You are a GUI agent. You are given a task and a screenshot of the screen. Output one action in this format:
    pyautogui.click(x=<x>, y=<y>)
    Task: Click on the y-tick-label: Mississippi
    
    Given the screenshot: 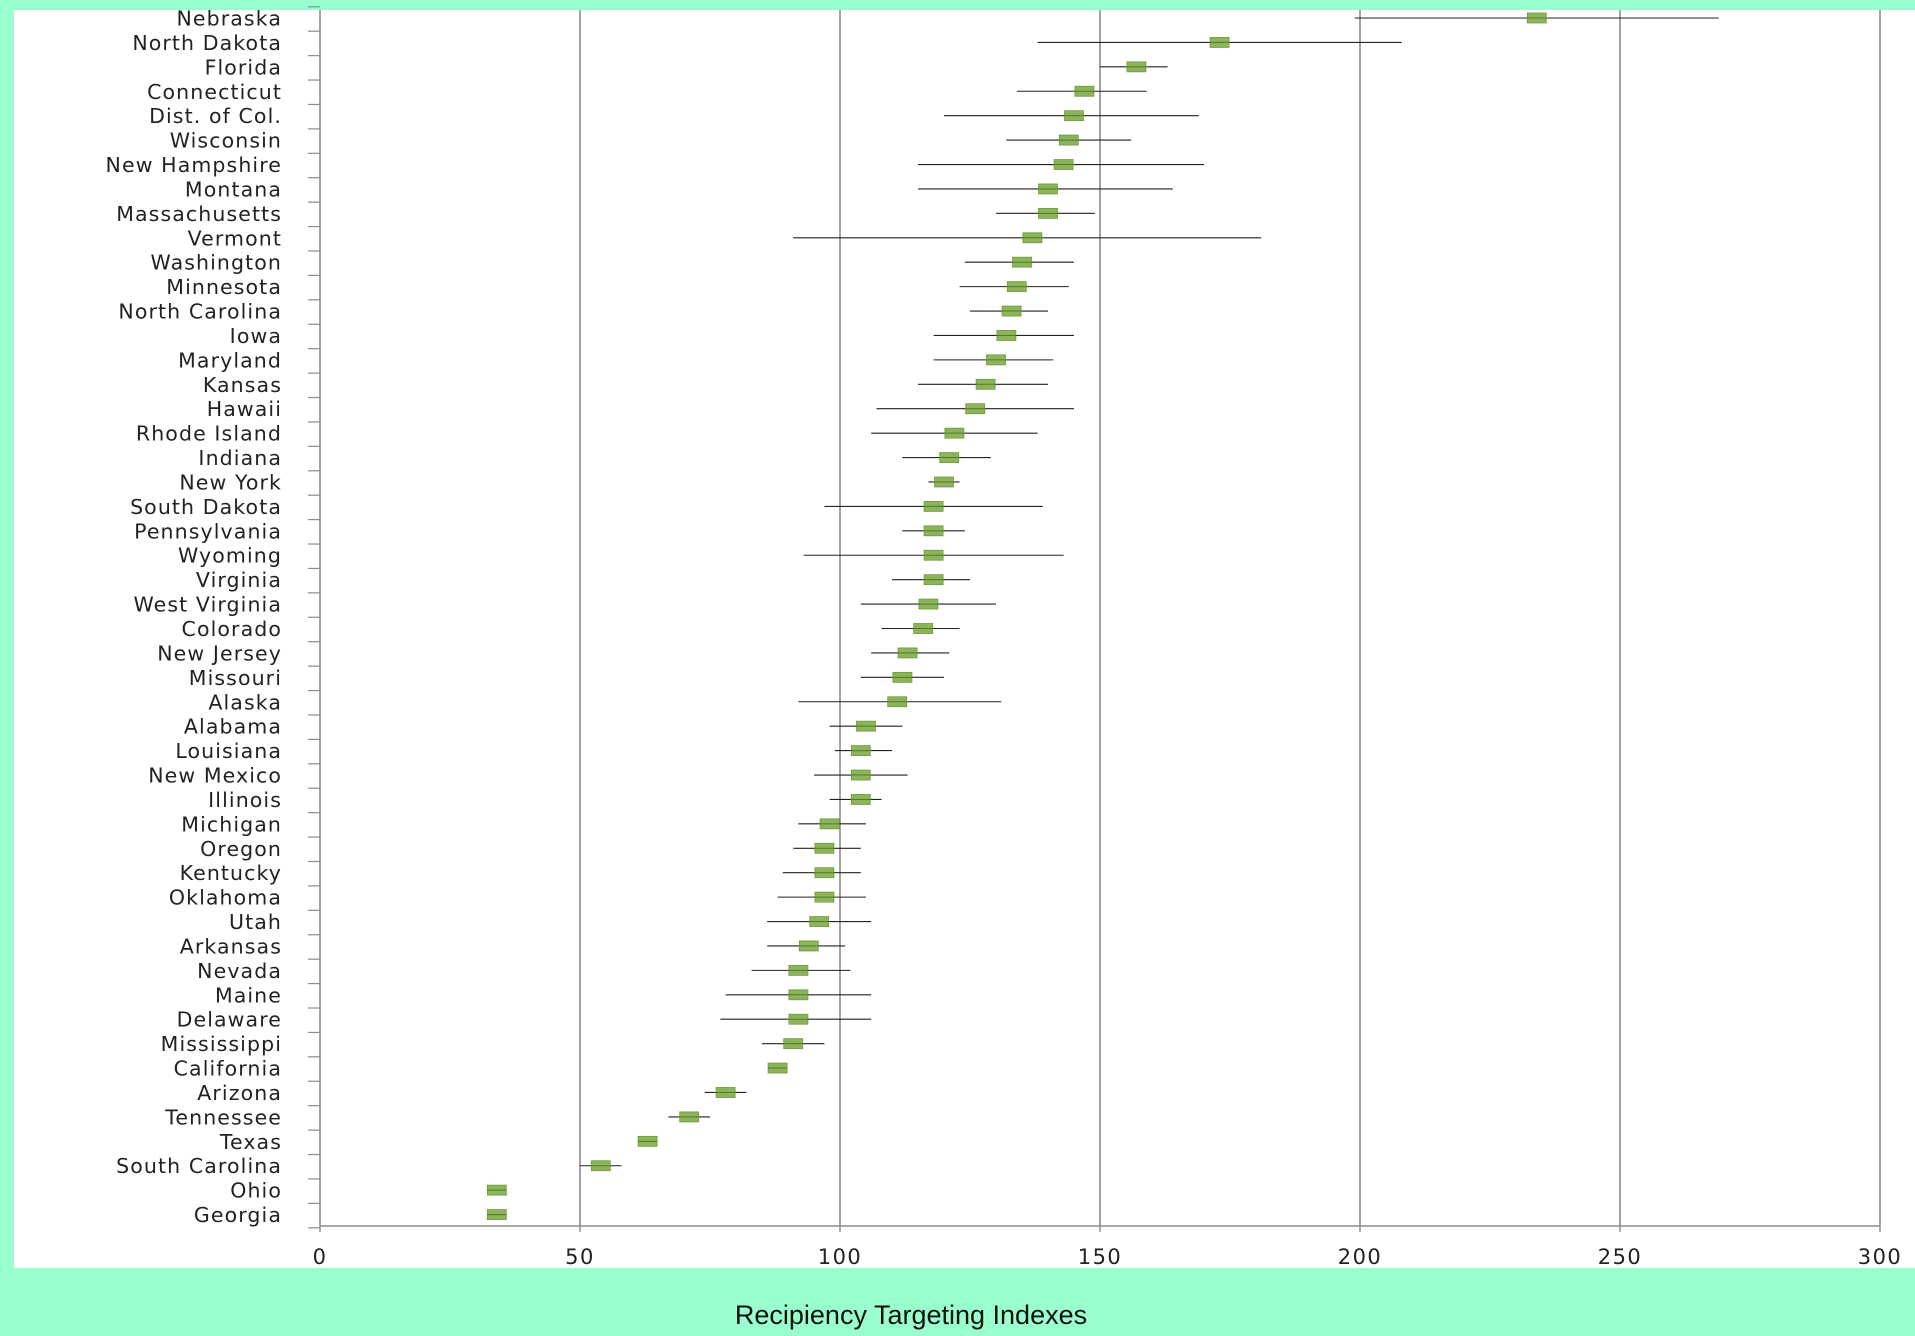 What is the action you would take?
    pyautogui.click(x=221, y=1044)
    